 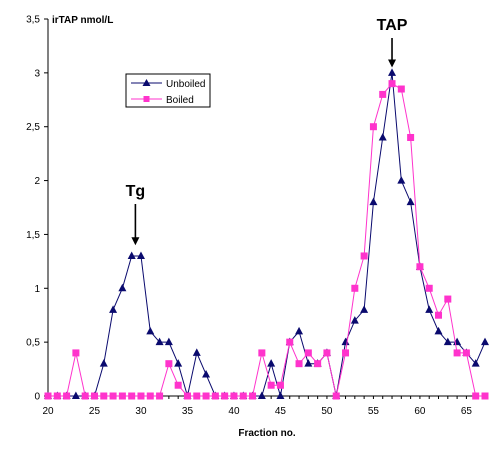 What do you see at coordinates (33, 235) in the screenshot?
I see `y-tick-label: 1,5` at bounding box center [33, 235].